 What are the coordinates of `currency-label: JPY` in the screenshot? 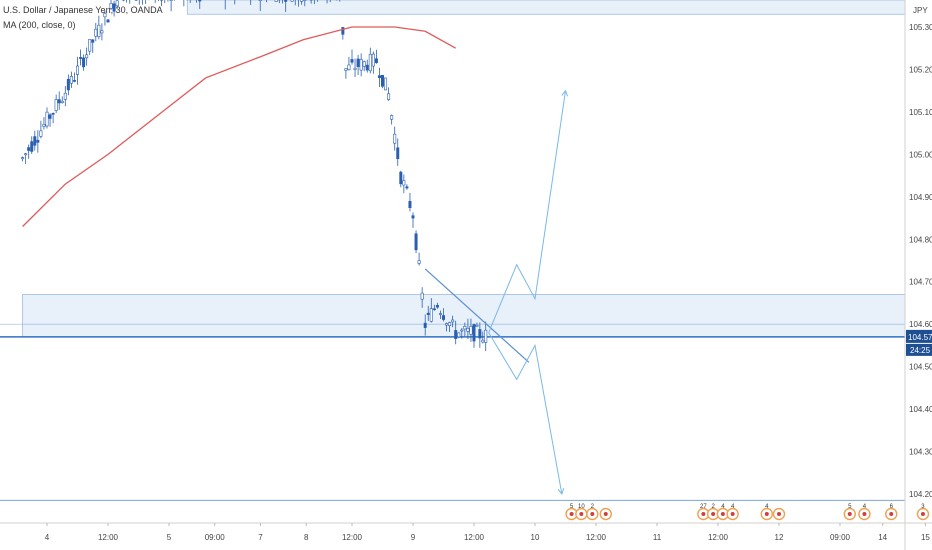 It's located at (920, 10).